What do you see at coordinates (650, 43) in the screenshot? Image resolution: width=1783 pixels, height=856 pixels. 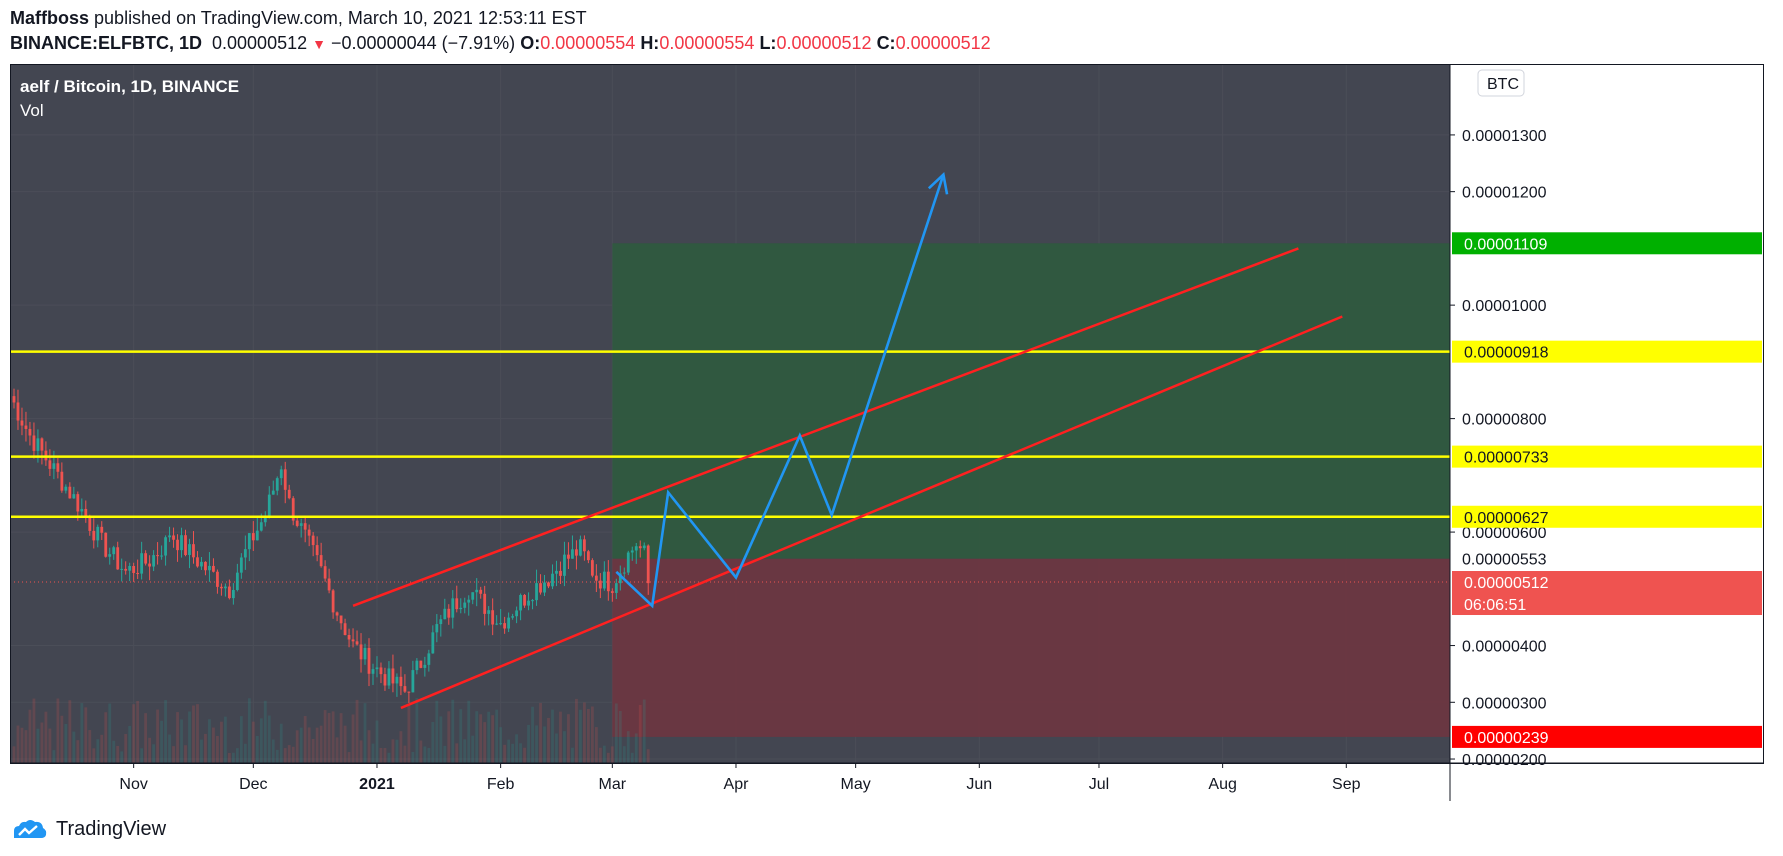 I see `high-label: H:` at bounding box center [650, 43].